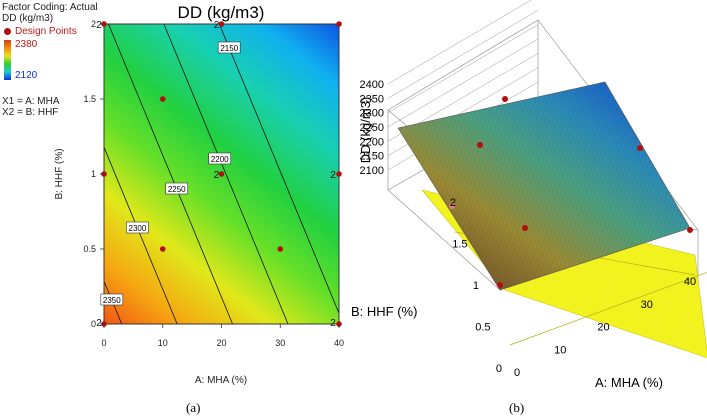 This screenshot has height=419, width=707. Describe the element at coordinates (517, 373) in the screenshot. I see `a-tick-label: 0` at that location.